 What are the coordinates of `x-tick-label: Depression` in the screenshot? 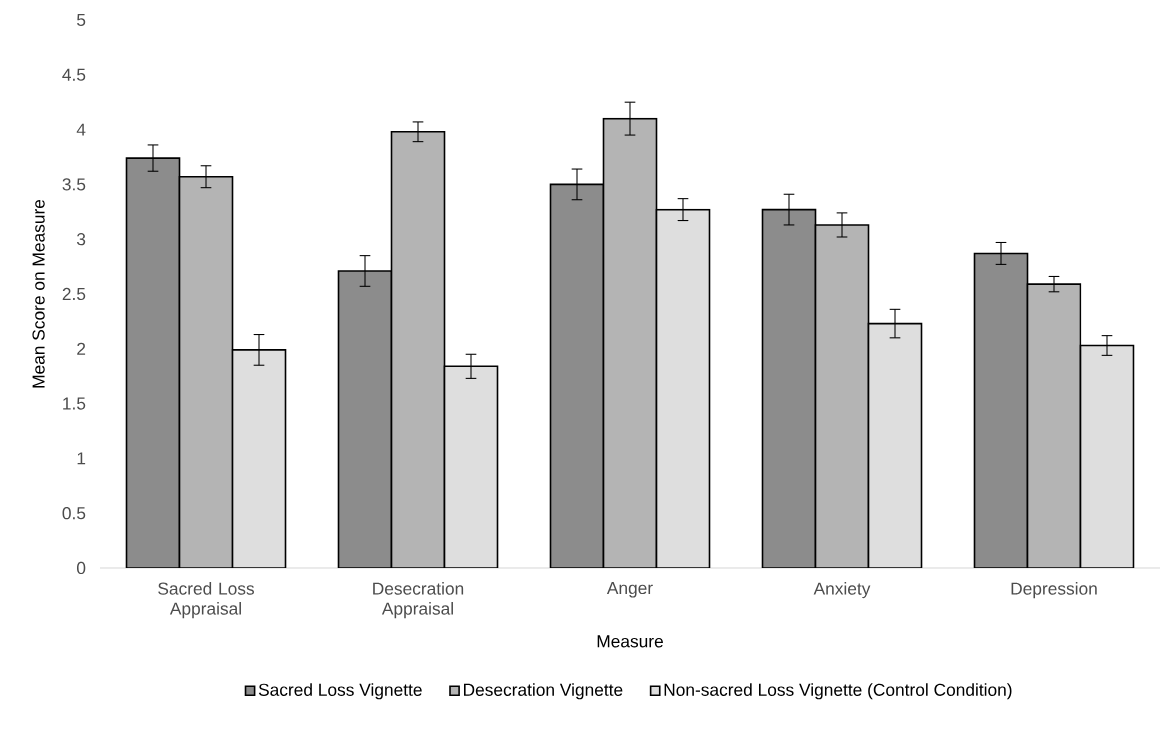 It's located at (1054, 590).